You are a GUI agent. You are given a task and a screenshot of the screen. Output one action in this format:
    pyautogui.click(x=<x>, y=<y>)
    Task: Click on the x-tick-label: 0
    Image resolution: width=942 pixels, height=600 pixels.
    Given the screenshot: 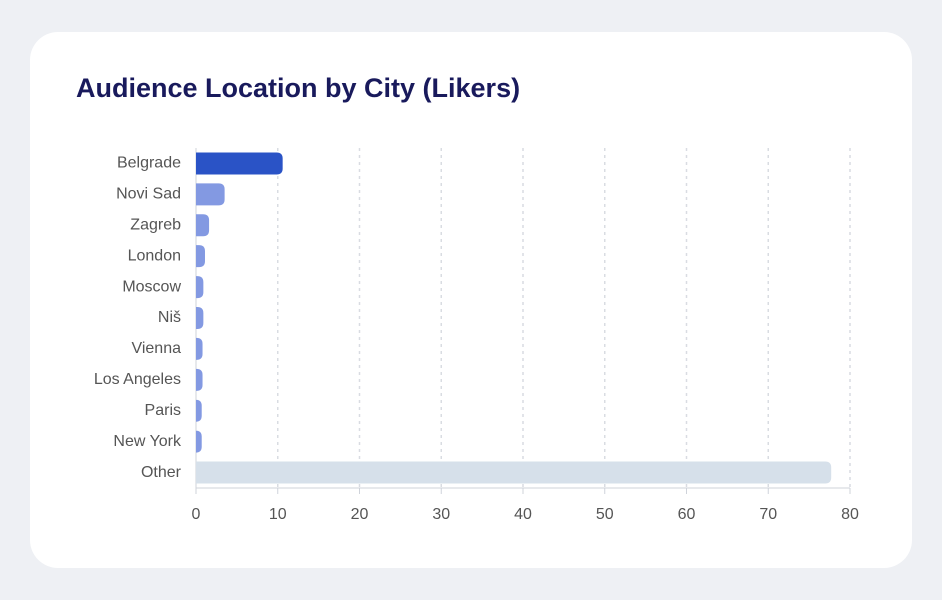 What is the action you would take?
    pyautogui.click(x=196, y=514)
    